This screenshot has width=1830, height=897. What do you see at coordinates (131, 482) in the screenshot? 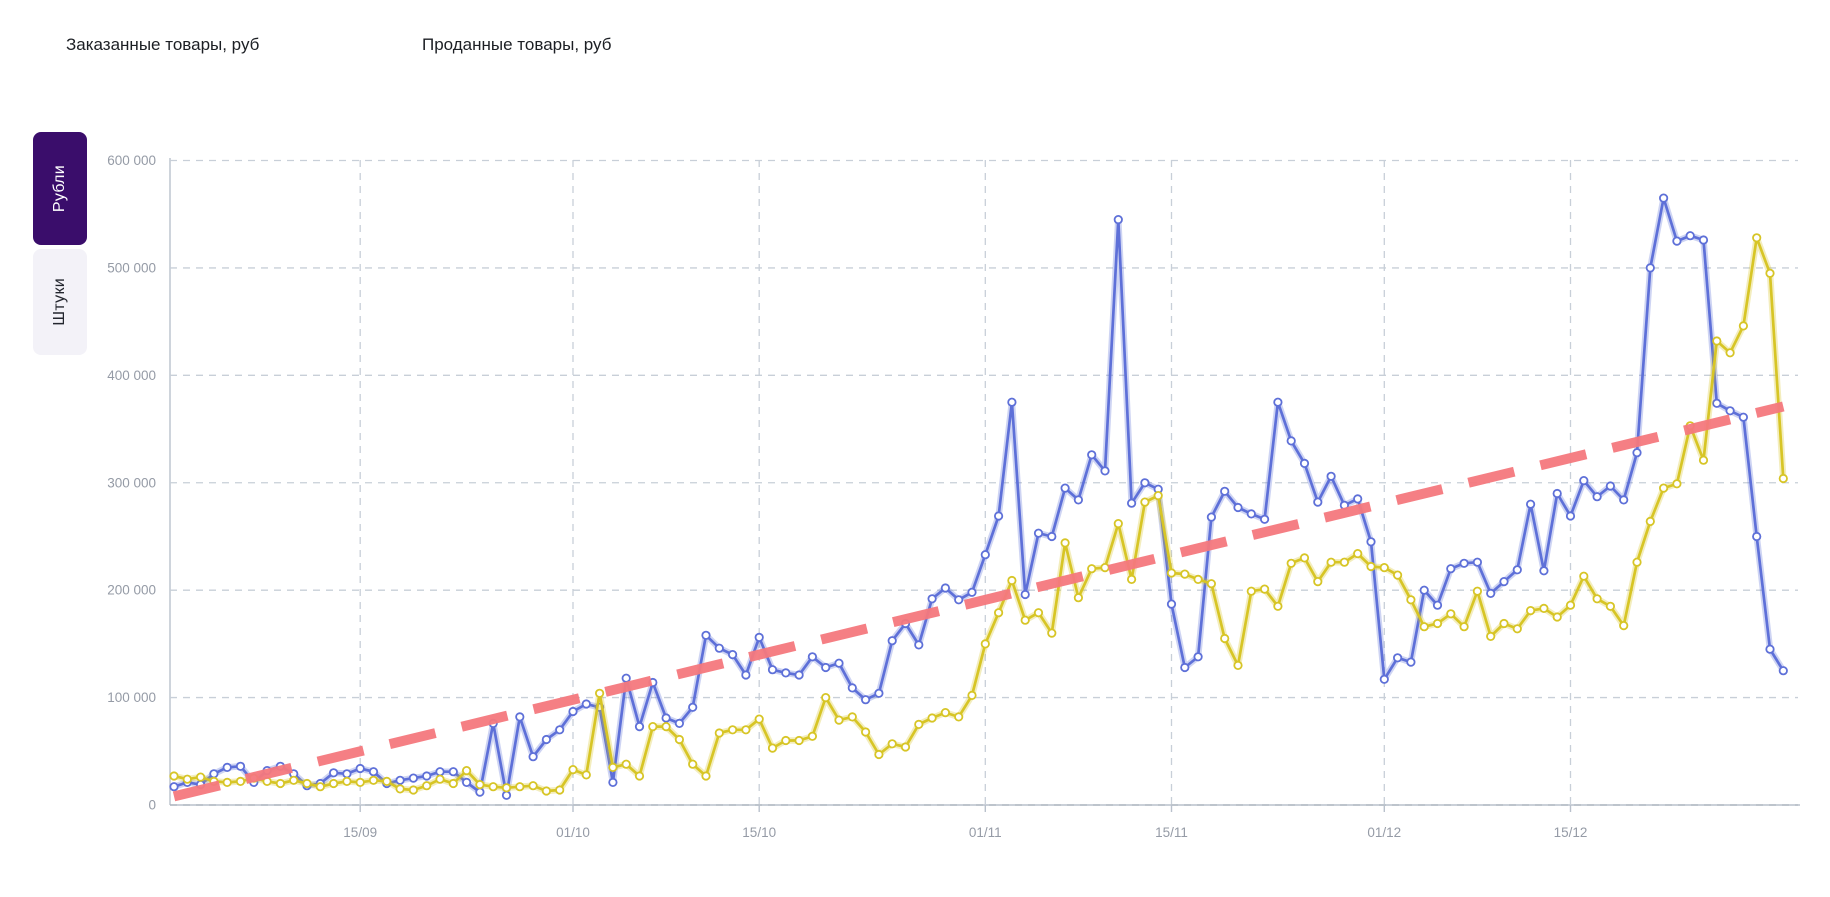
I see `svg-text: 300 000` at bounding box center [131, 482].